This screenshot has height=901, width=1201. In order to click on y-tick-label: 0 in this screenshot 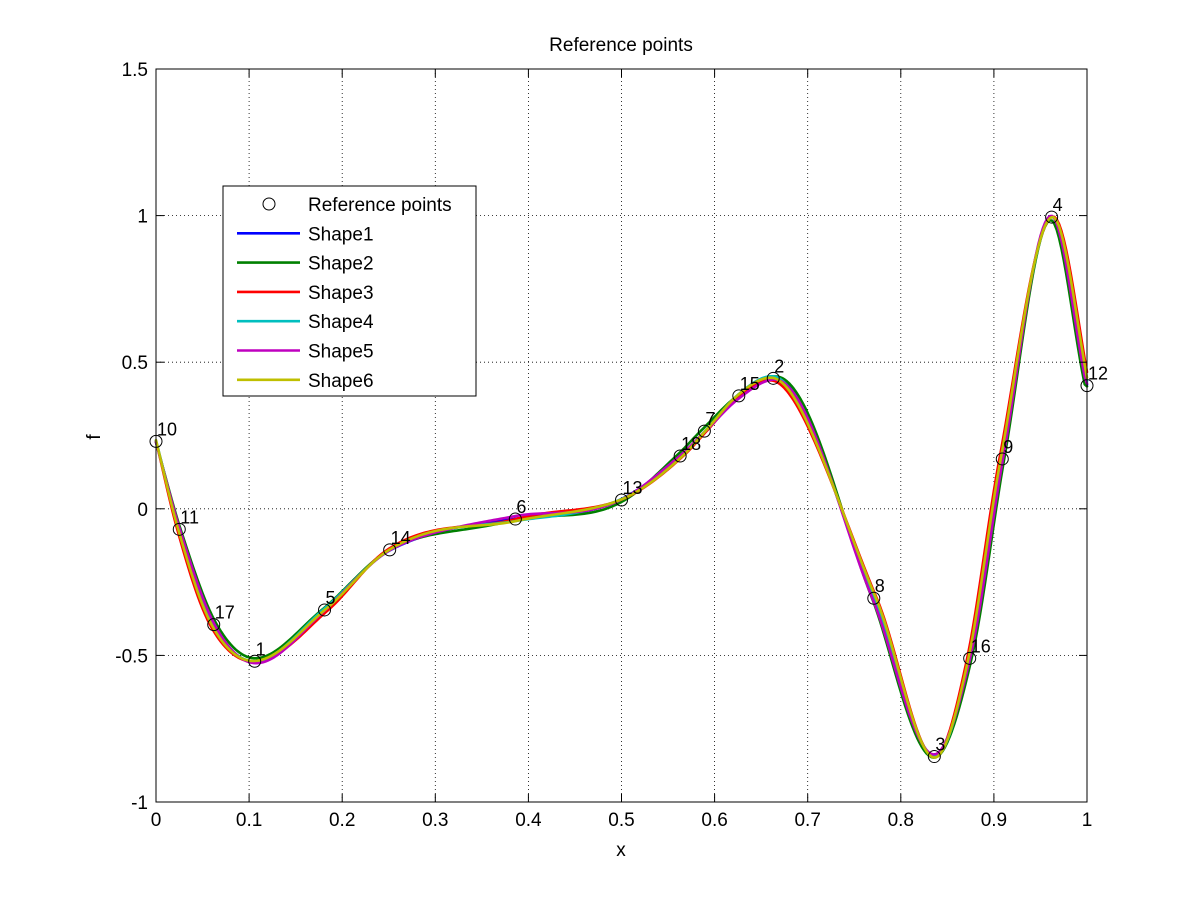, I will do `click(142, 510)`.